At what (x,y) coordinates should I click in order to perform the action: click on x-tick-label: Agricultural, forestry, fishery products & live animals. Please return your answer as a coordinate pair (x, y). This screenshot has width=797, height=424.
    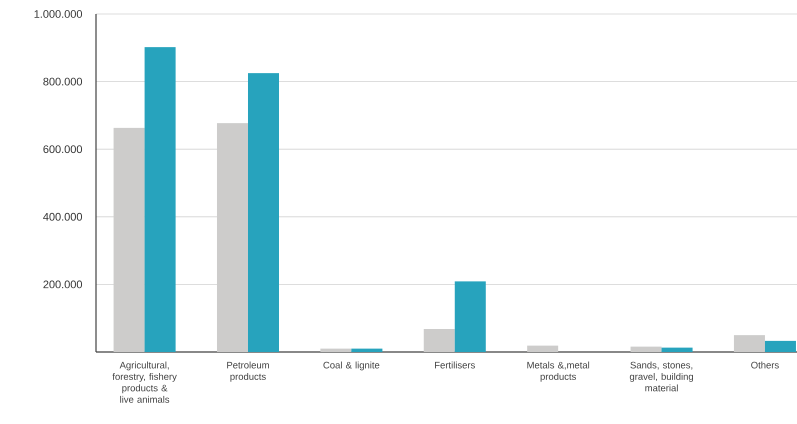
    Looking at the image, I should click on (144, 382).